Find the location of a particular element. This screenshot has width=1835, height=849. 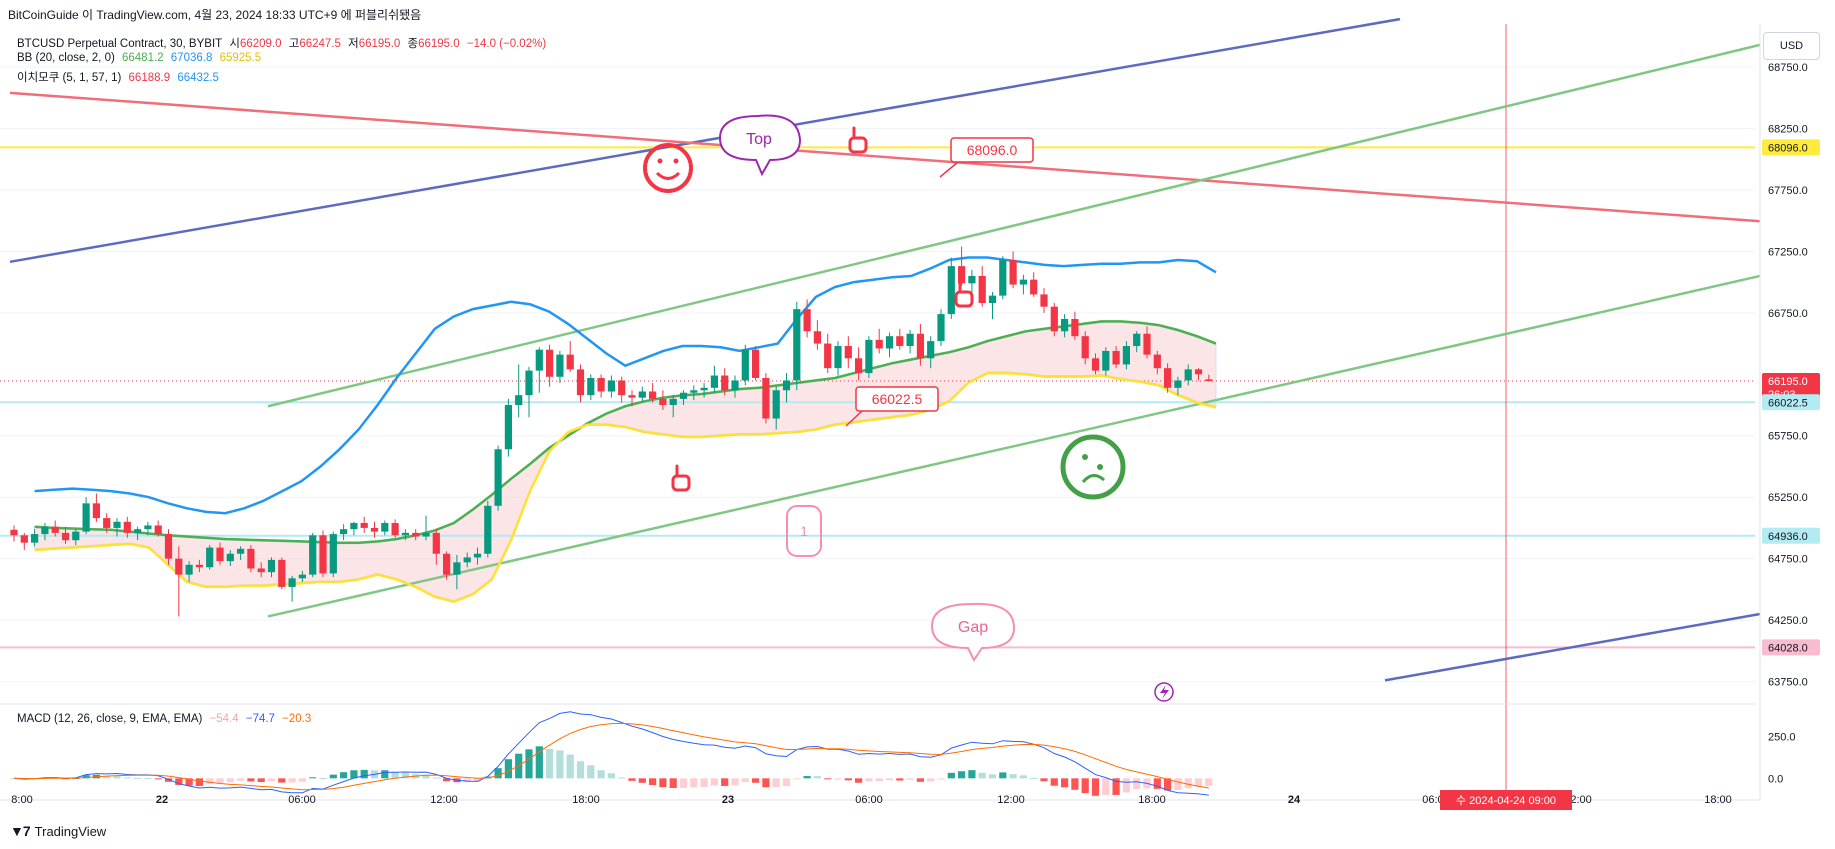

gap-callout: Gap is located at coordinates (973, 632).